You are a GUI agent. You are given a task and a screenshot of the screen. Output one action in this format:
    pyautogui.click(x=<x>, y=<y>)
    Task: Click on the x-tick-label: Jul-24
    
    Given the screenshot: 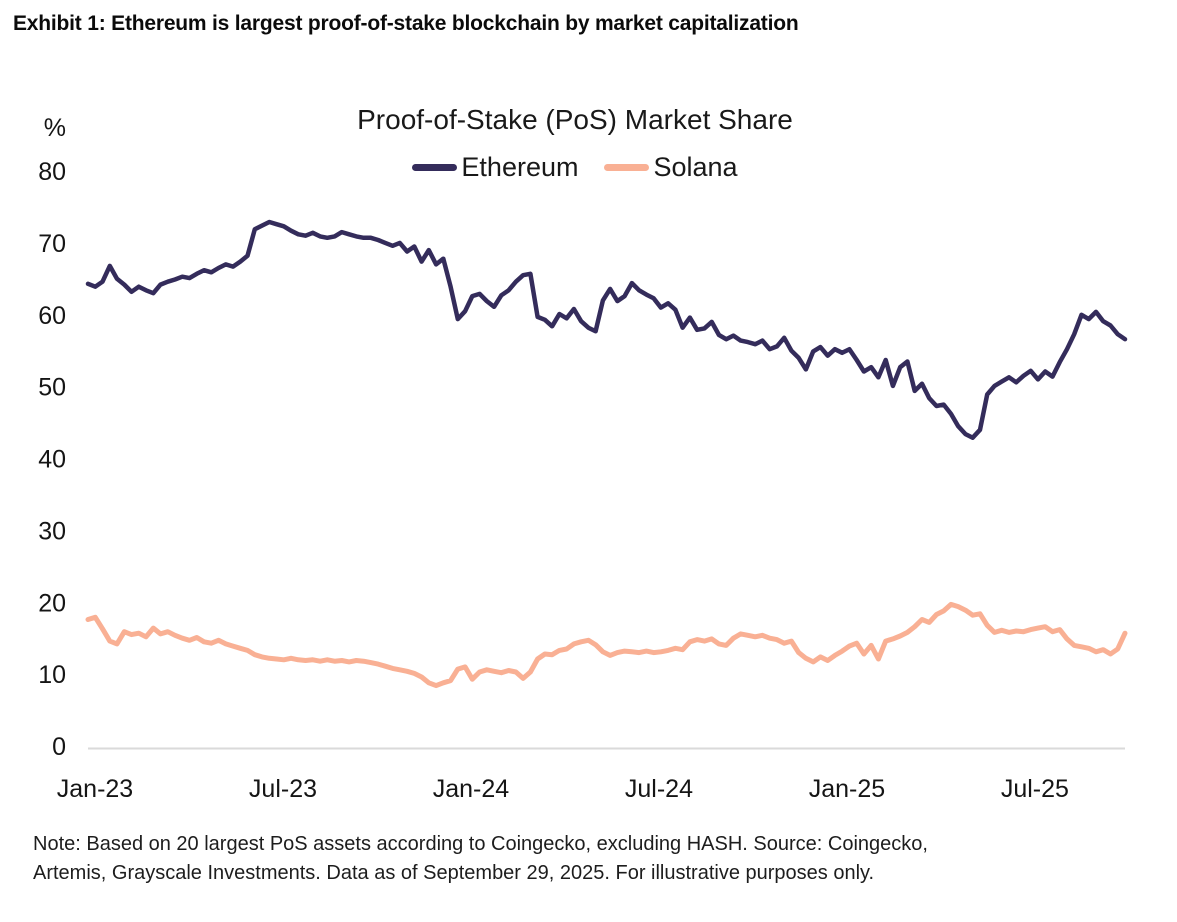 What is the action you would take?
    pyautogui.click(x=659, y=789)
    